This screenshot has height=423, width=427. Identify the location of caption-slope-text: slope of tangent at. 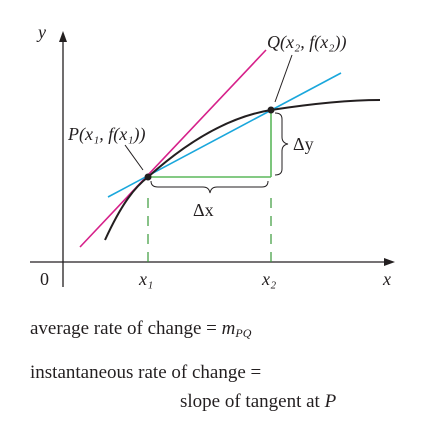
(252, 401).